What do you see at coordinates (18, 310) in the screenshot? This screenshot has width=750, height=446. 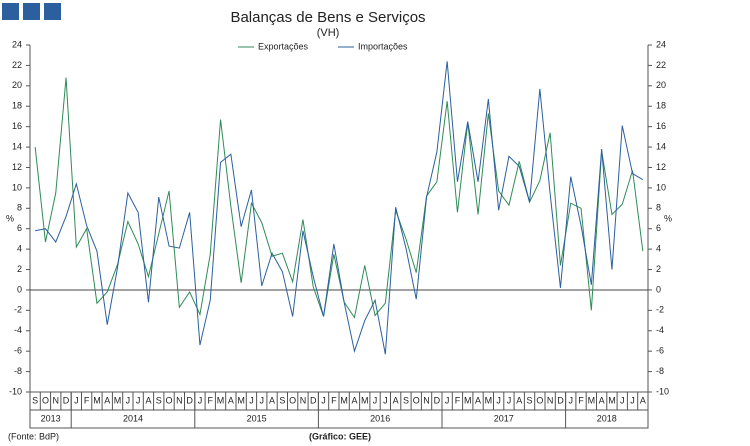 I see `y-tick-label: -2` at bounding box center [18, 310].